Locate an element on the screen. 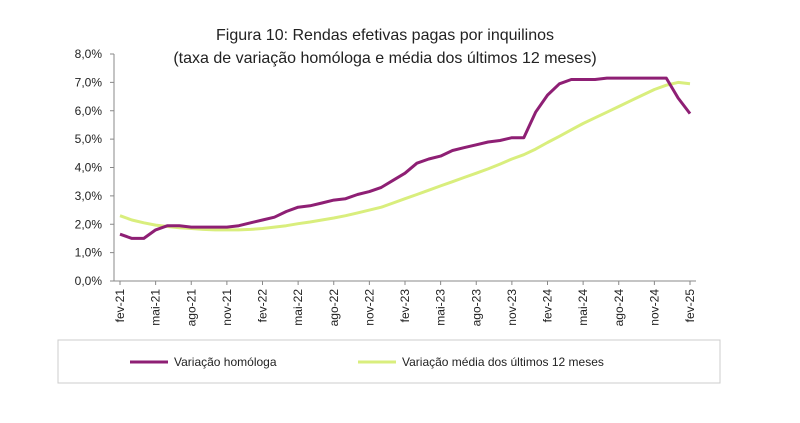 Image resolution: width=800 pixels, height=423 pixels. legend-box is located at coordinates (389, 361).